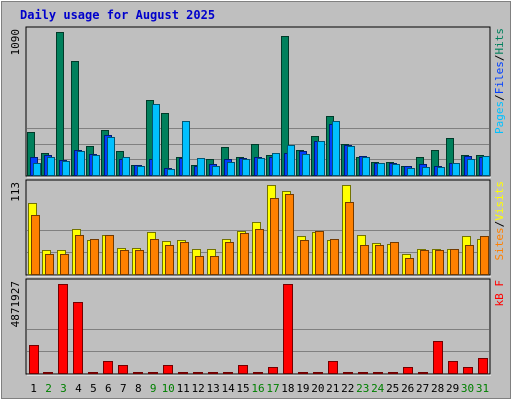 The image size is (512, 400). What do you see at coordinates (108, 388) in the screenshot?
I see `day-label-6: 6` at bounding box center [108, 388].